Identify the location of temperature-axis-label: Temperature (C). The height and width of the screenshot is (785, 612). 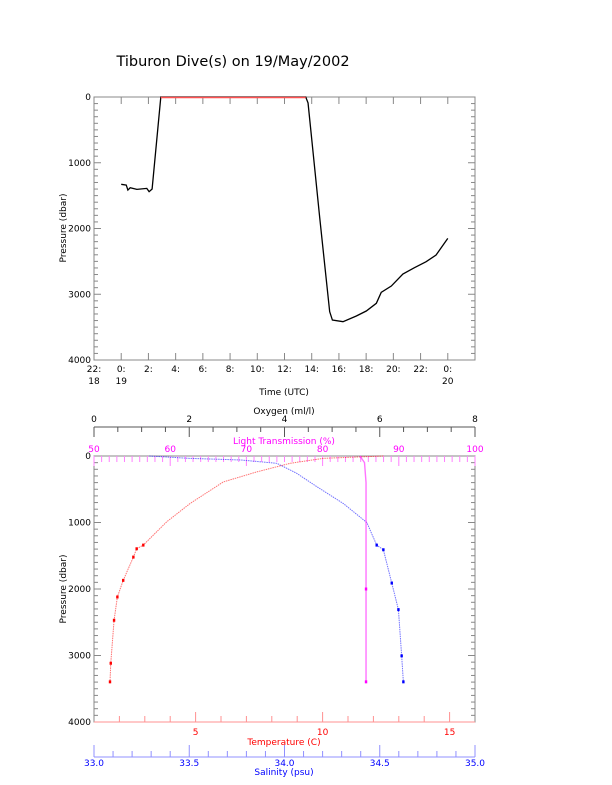
(283, 743).